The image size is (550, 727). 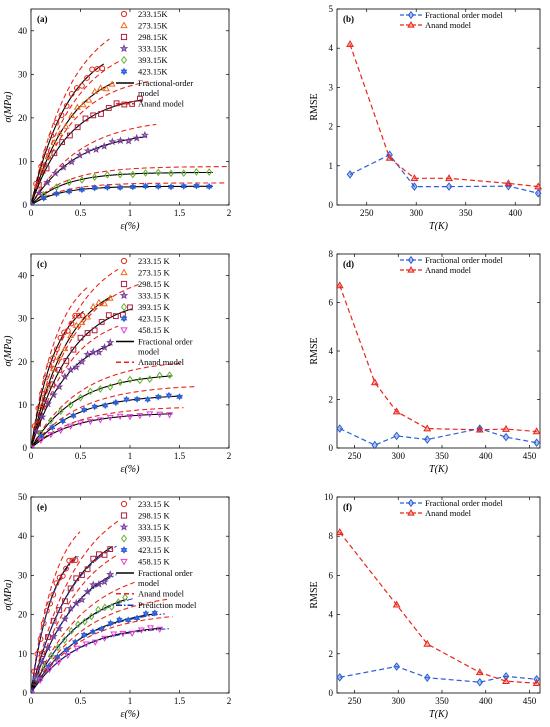 I want to click on x-tick-label: 0.5, so click(x=81, y=213).